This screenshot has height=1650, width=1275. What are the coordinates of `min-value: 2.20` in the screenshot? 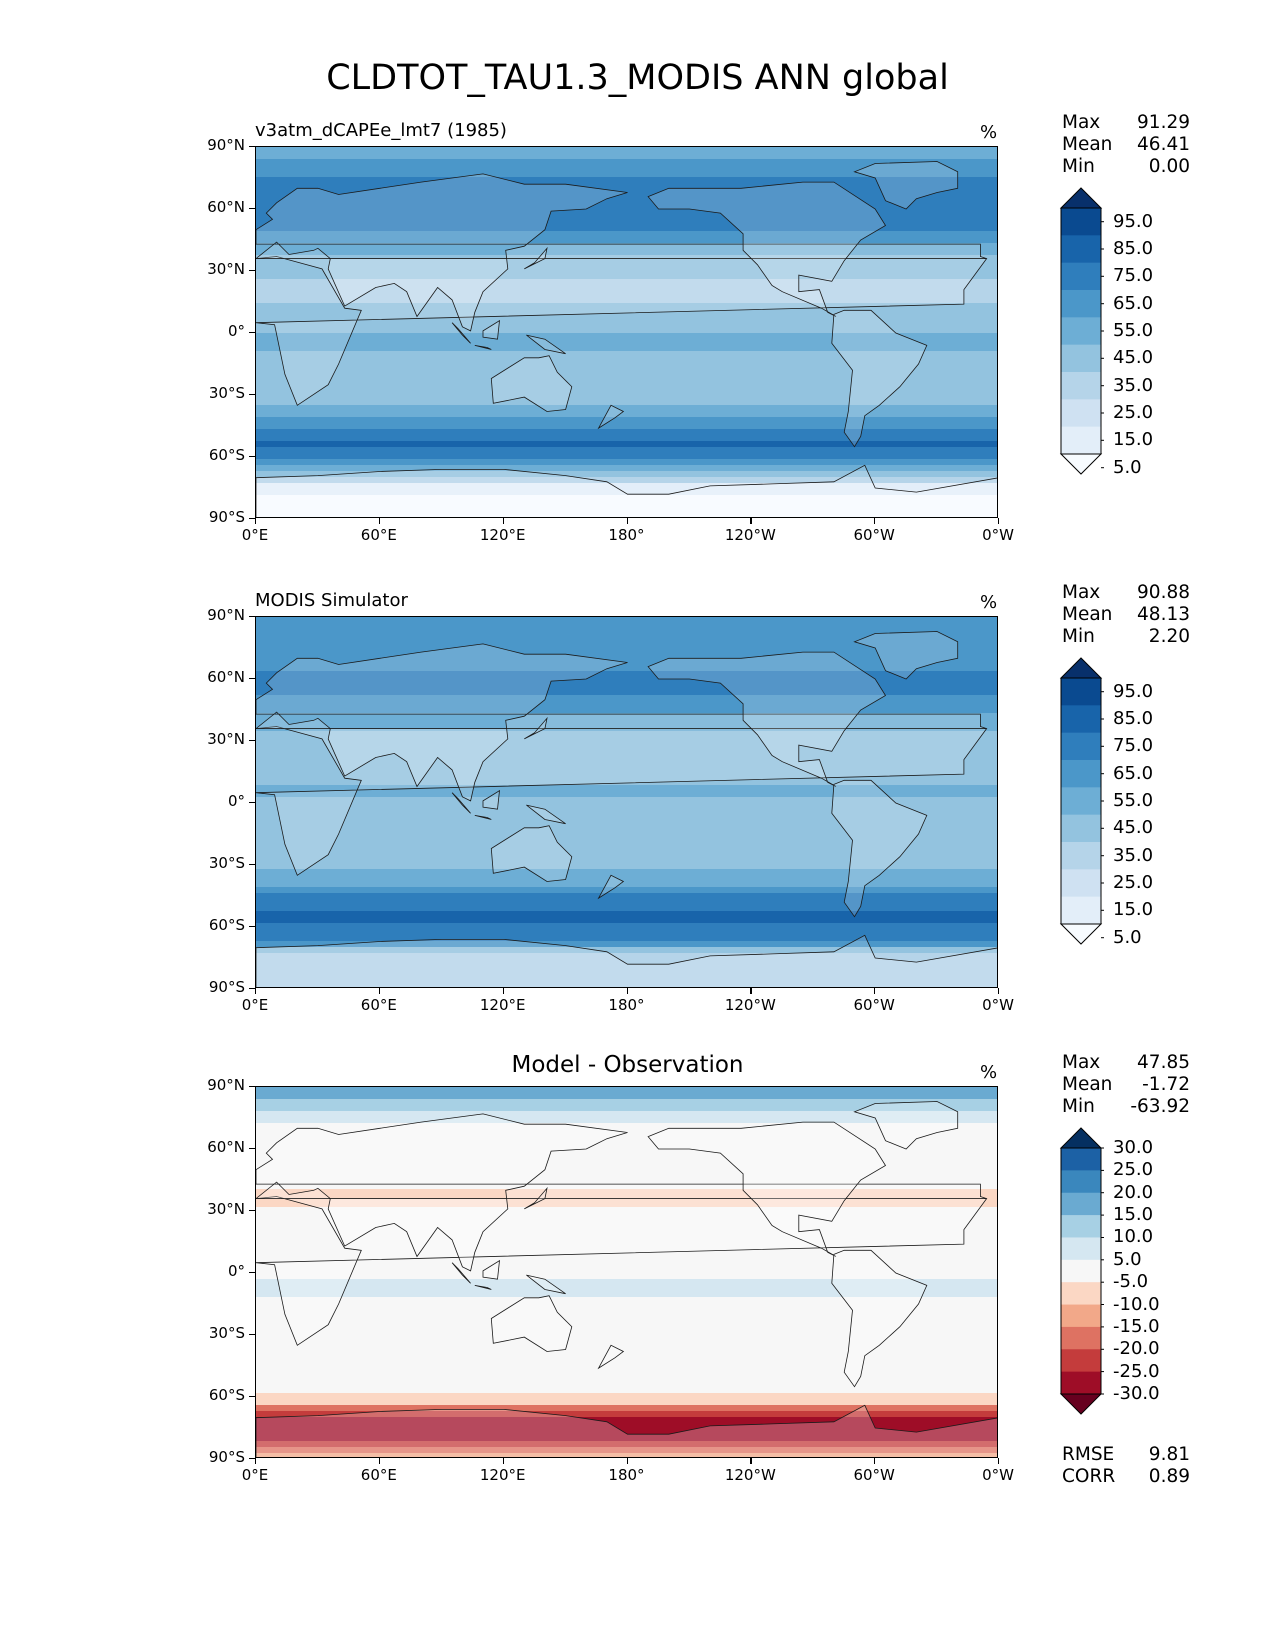 It's located at (1169, 636).